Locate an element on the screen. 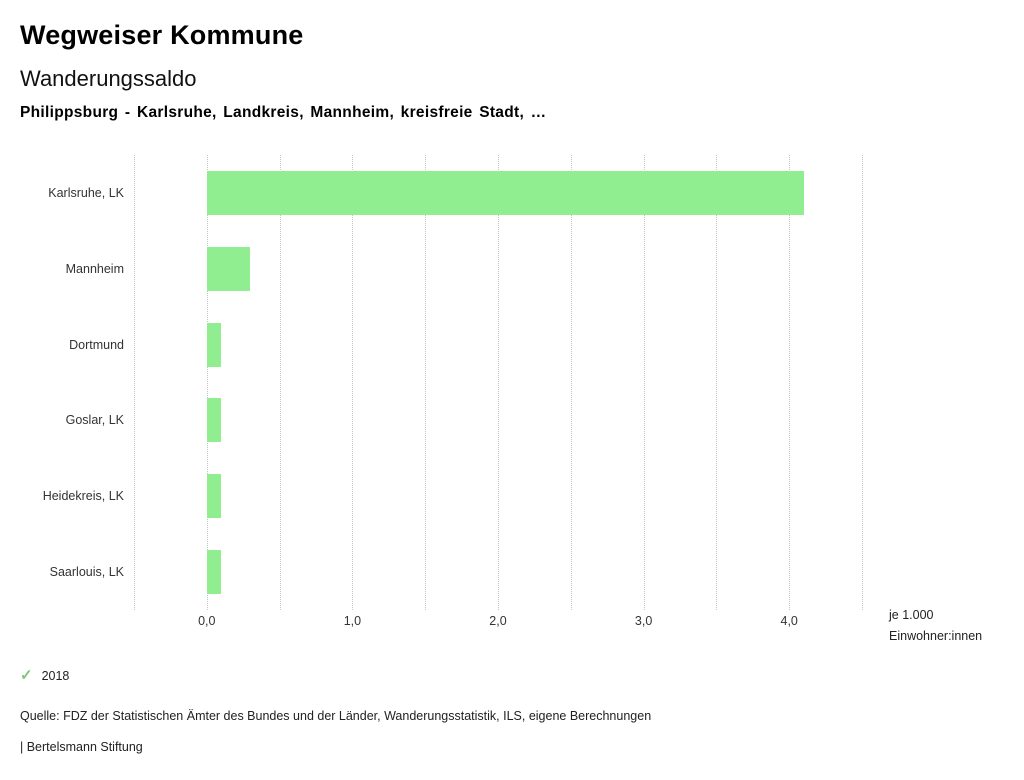 The height and width of the screenshot is (780, 1024). x-axis-tick-label: 2,0 is located at coordinates (498, 621).